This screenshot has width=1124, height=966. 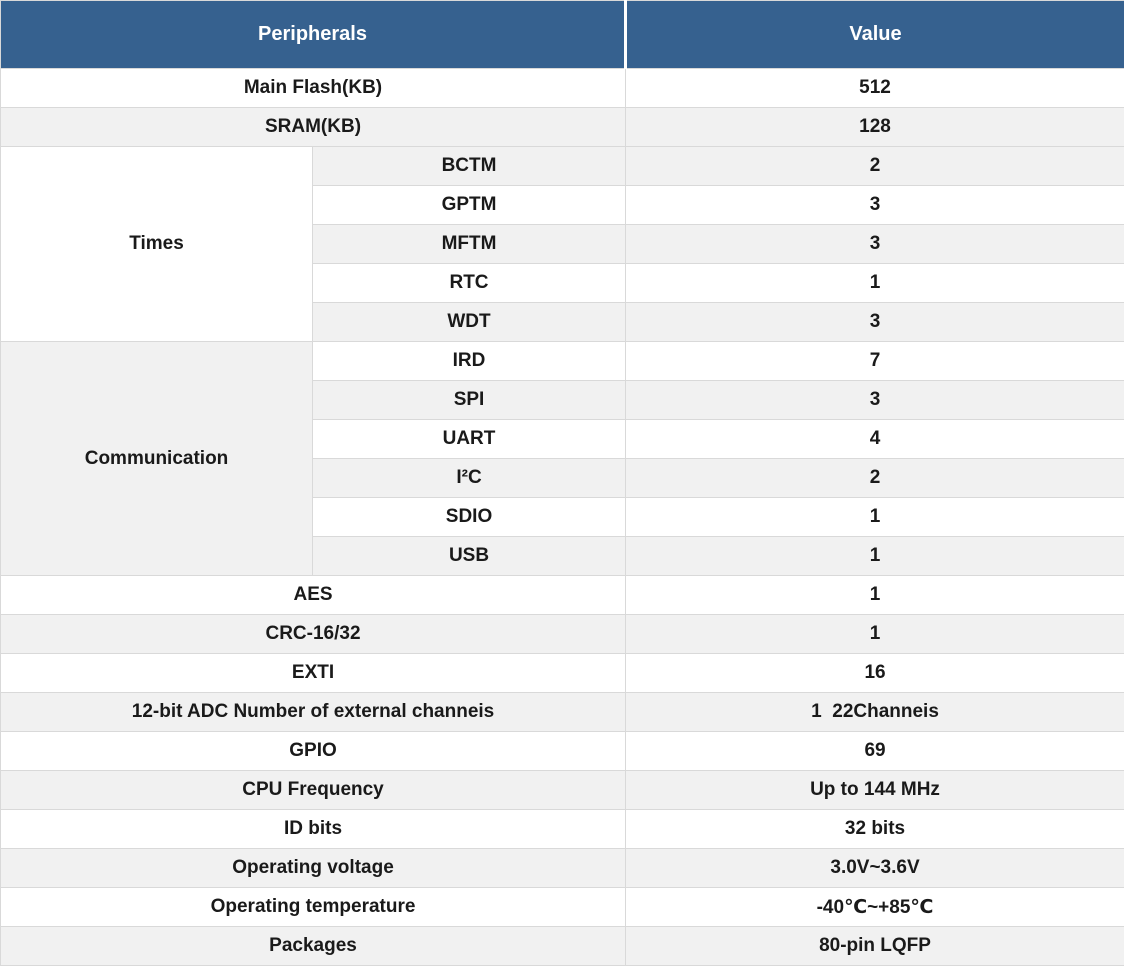 I want to click on value-cell: 512, so click(x=875, y=88).